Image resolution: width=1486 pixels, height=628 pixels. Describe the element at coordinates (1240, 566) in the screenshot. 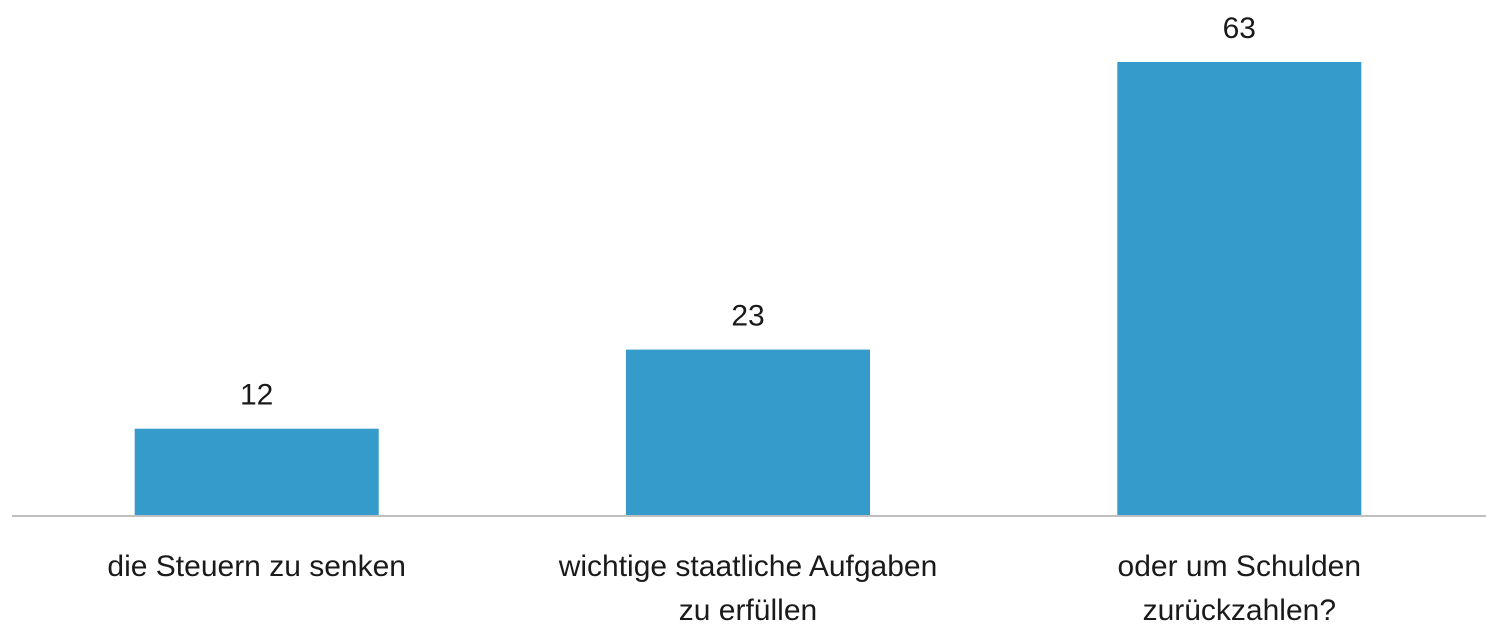

I see `category-label-3-line-1: oder um Schulden` at that location.